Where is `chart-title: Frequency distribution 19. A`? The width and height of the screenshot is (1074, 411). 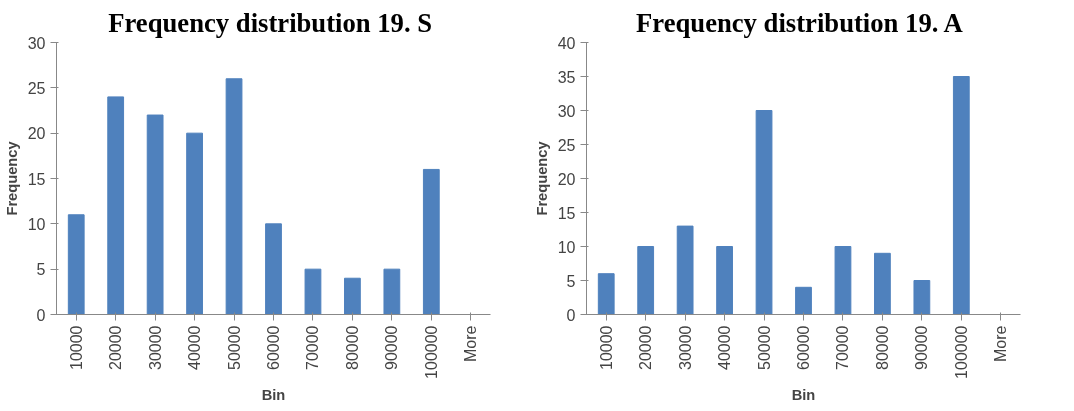
chart-title: Frequency distribution 19. A is located at coordinates (800, 22).